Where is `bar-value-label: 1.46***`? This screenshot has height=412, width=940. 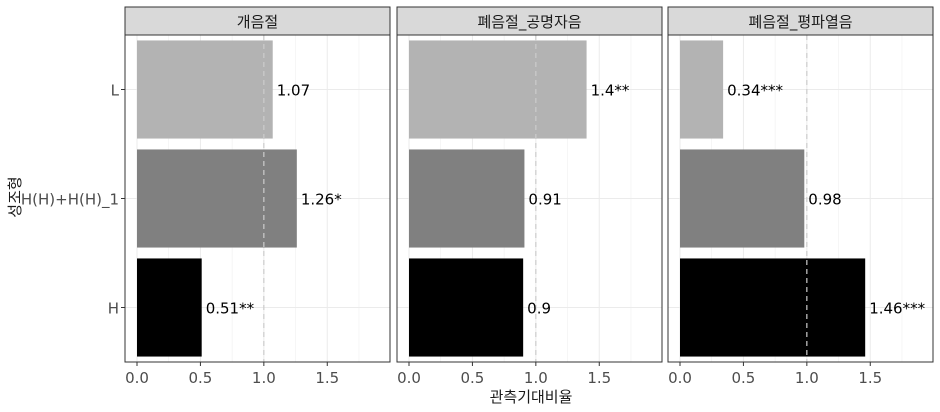
bar-value-label: 1.46*** is located at coordinates (897, 309).